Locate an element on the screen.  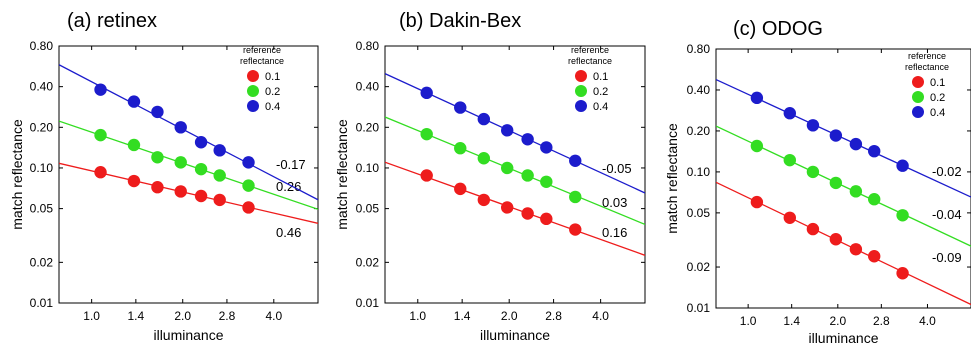
panel-b-title: (b) Dakin-Bex is located at coordinates (460, 21).